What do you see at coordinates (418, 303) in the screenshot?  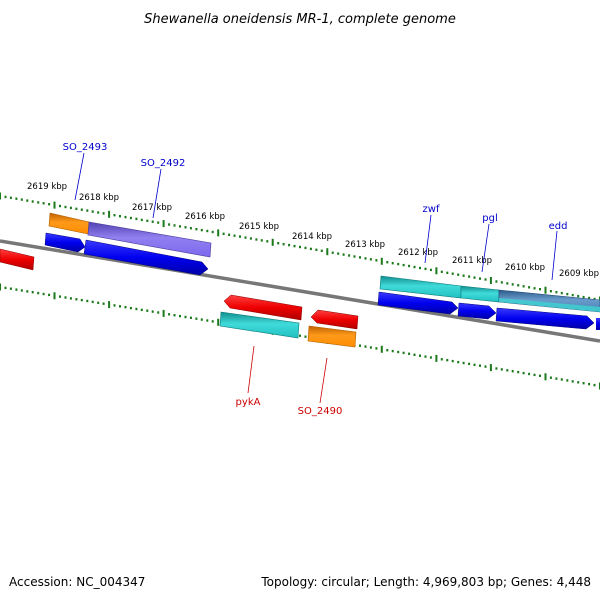 I see `cds-arrow-zwf` at bounding box center [418, 303].